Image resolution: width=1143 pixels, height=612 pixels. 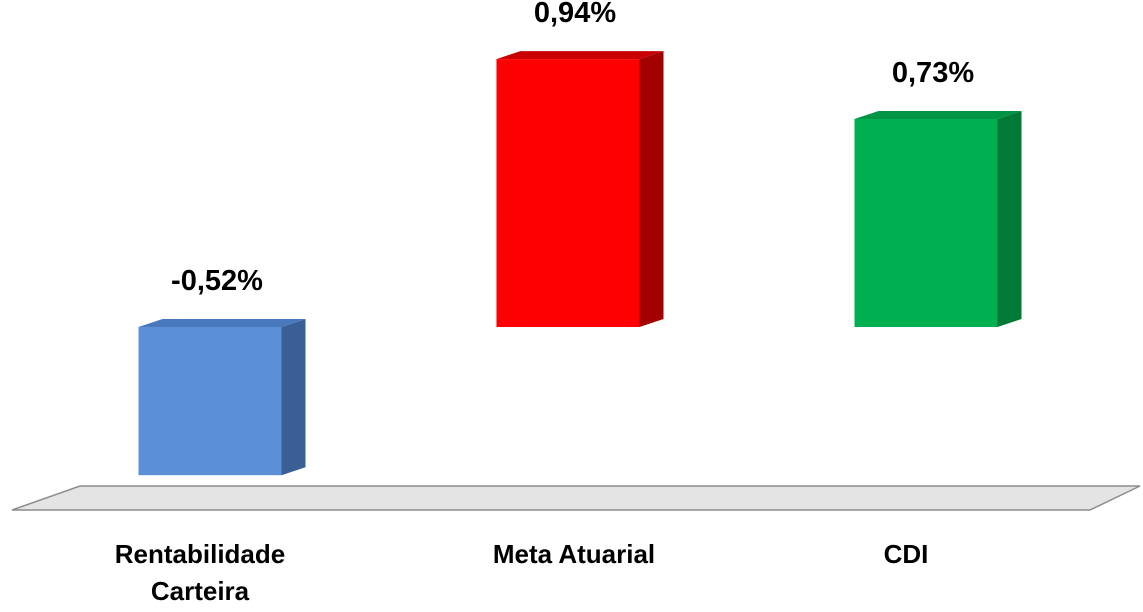 I want to click on category-label-0-line-1: Carteira, so click(x=200, y=591).